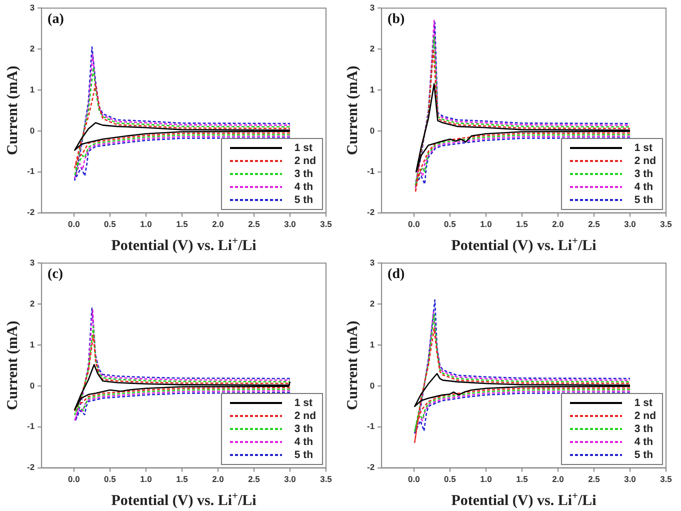  Describe the element at coordinates (56, 20) in the screenshot. I see `chart-title: (a)` at that location.